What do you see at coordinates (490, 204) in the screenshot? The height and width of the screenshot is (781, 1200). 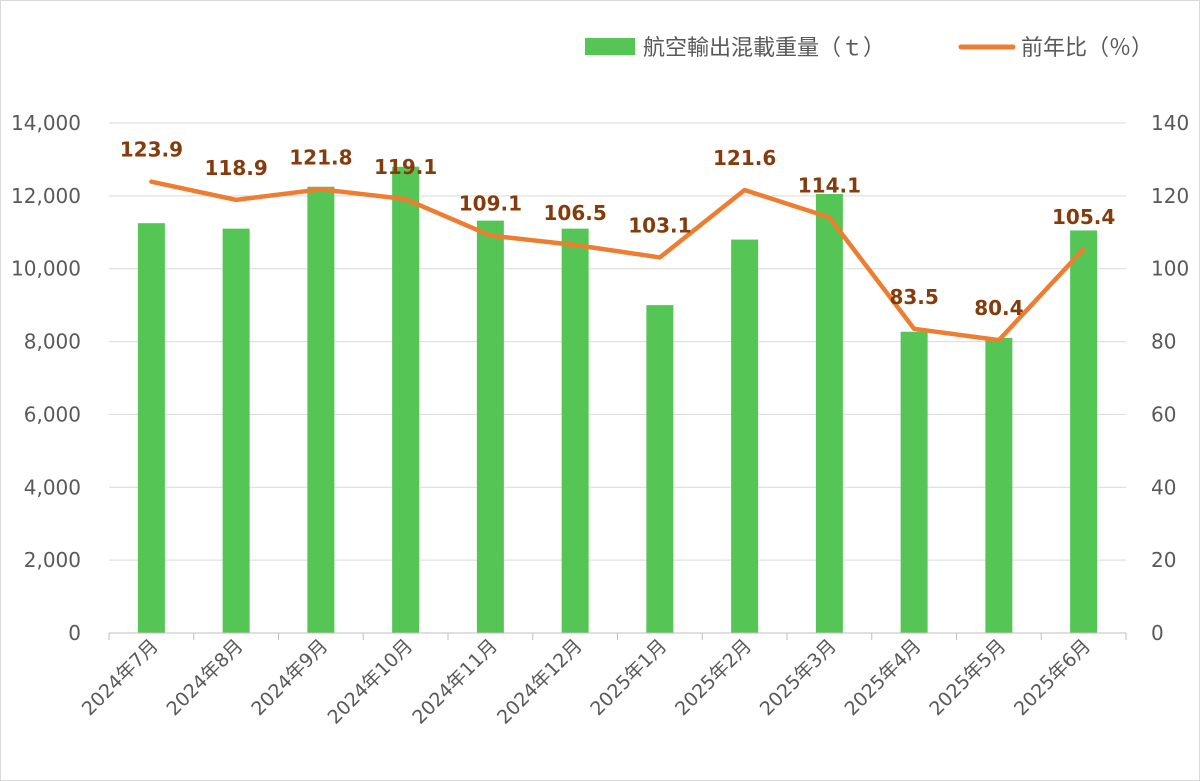 I see `data-label: 109.1` at bounding box center [490, 204].